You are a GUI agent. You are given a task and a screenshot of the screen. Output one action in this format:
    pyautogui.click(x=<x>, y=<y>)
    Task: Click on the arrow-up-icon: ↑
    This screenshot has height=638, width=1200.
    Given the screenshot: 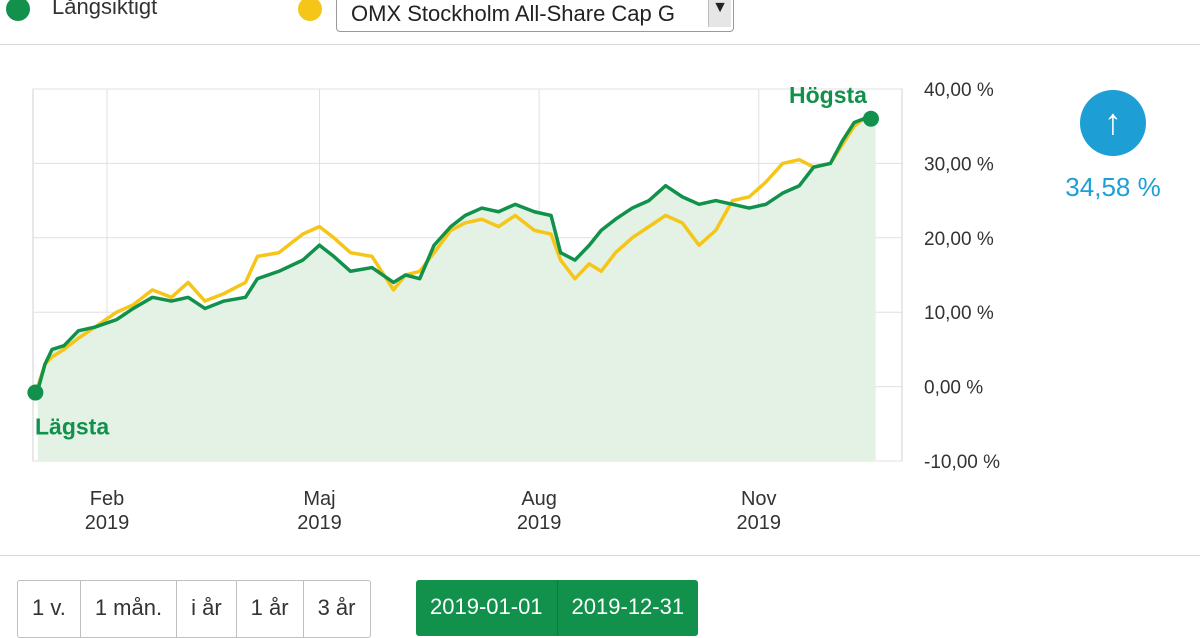 What is the action you would take?
    pyautogui.click(x=1113, y=123)
    